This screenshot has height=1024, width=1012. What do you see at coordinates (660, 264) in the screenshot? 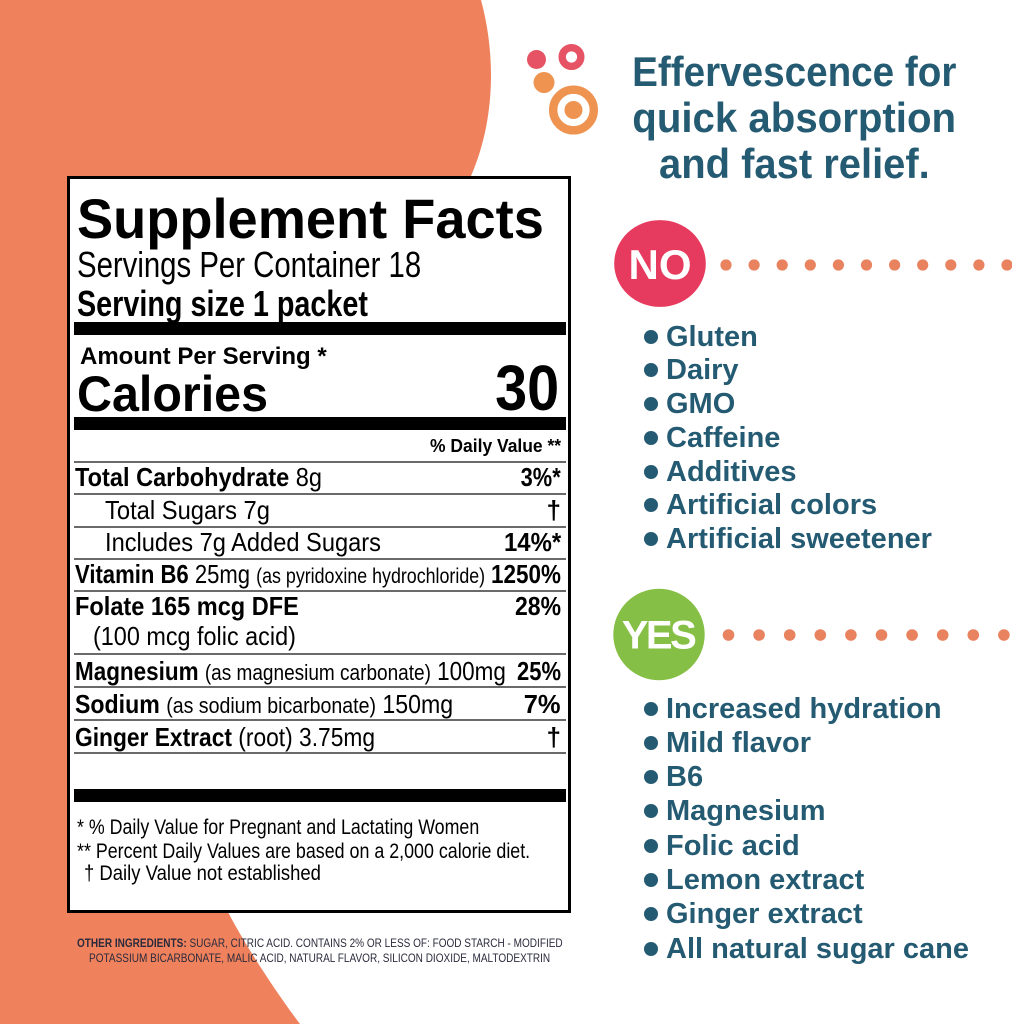
I see `svg-text: NO` at bounding box center [660, 264].